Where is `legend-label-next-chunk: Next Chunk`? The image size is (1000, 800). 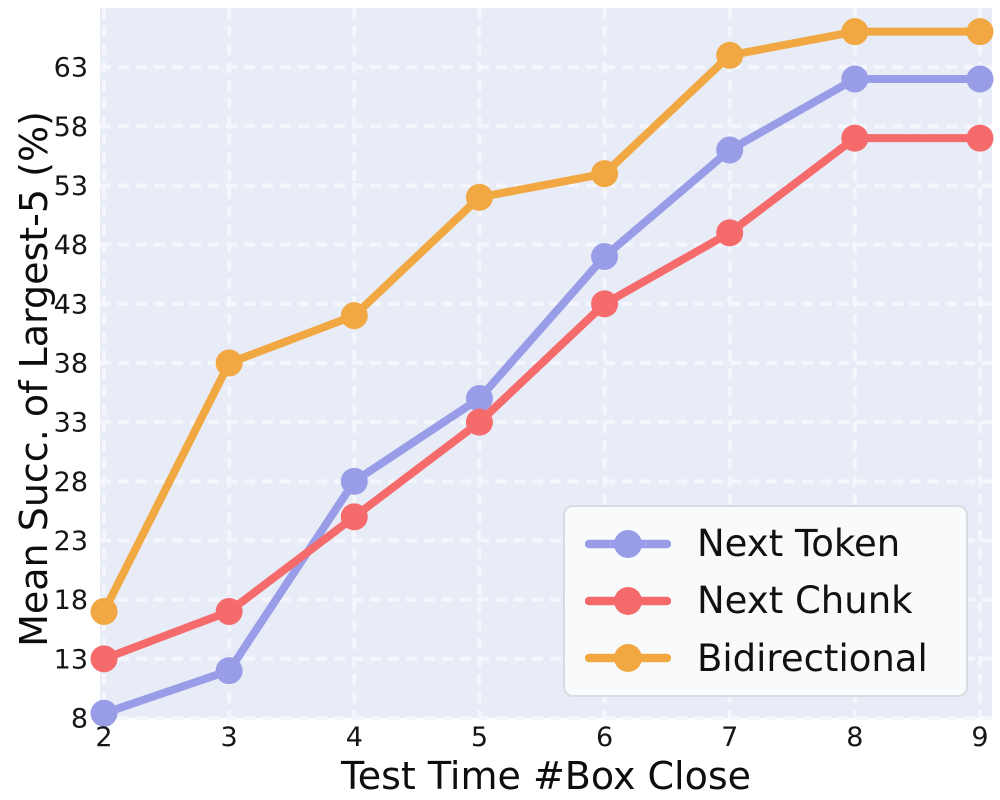 legend-label-next-chunk: Next Chunk is located at coordinates (805, 601).